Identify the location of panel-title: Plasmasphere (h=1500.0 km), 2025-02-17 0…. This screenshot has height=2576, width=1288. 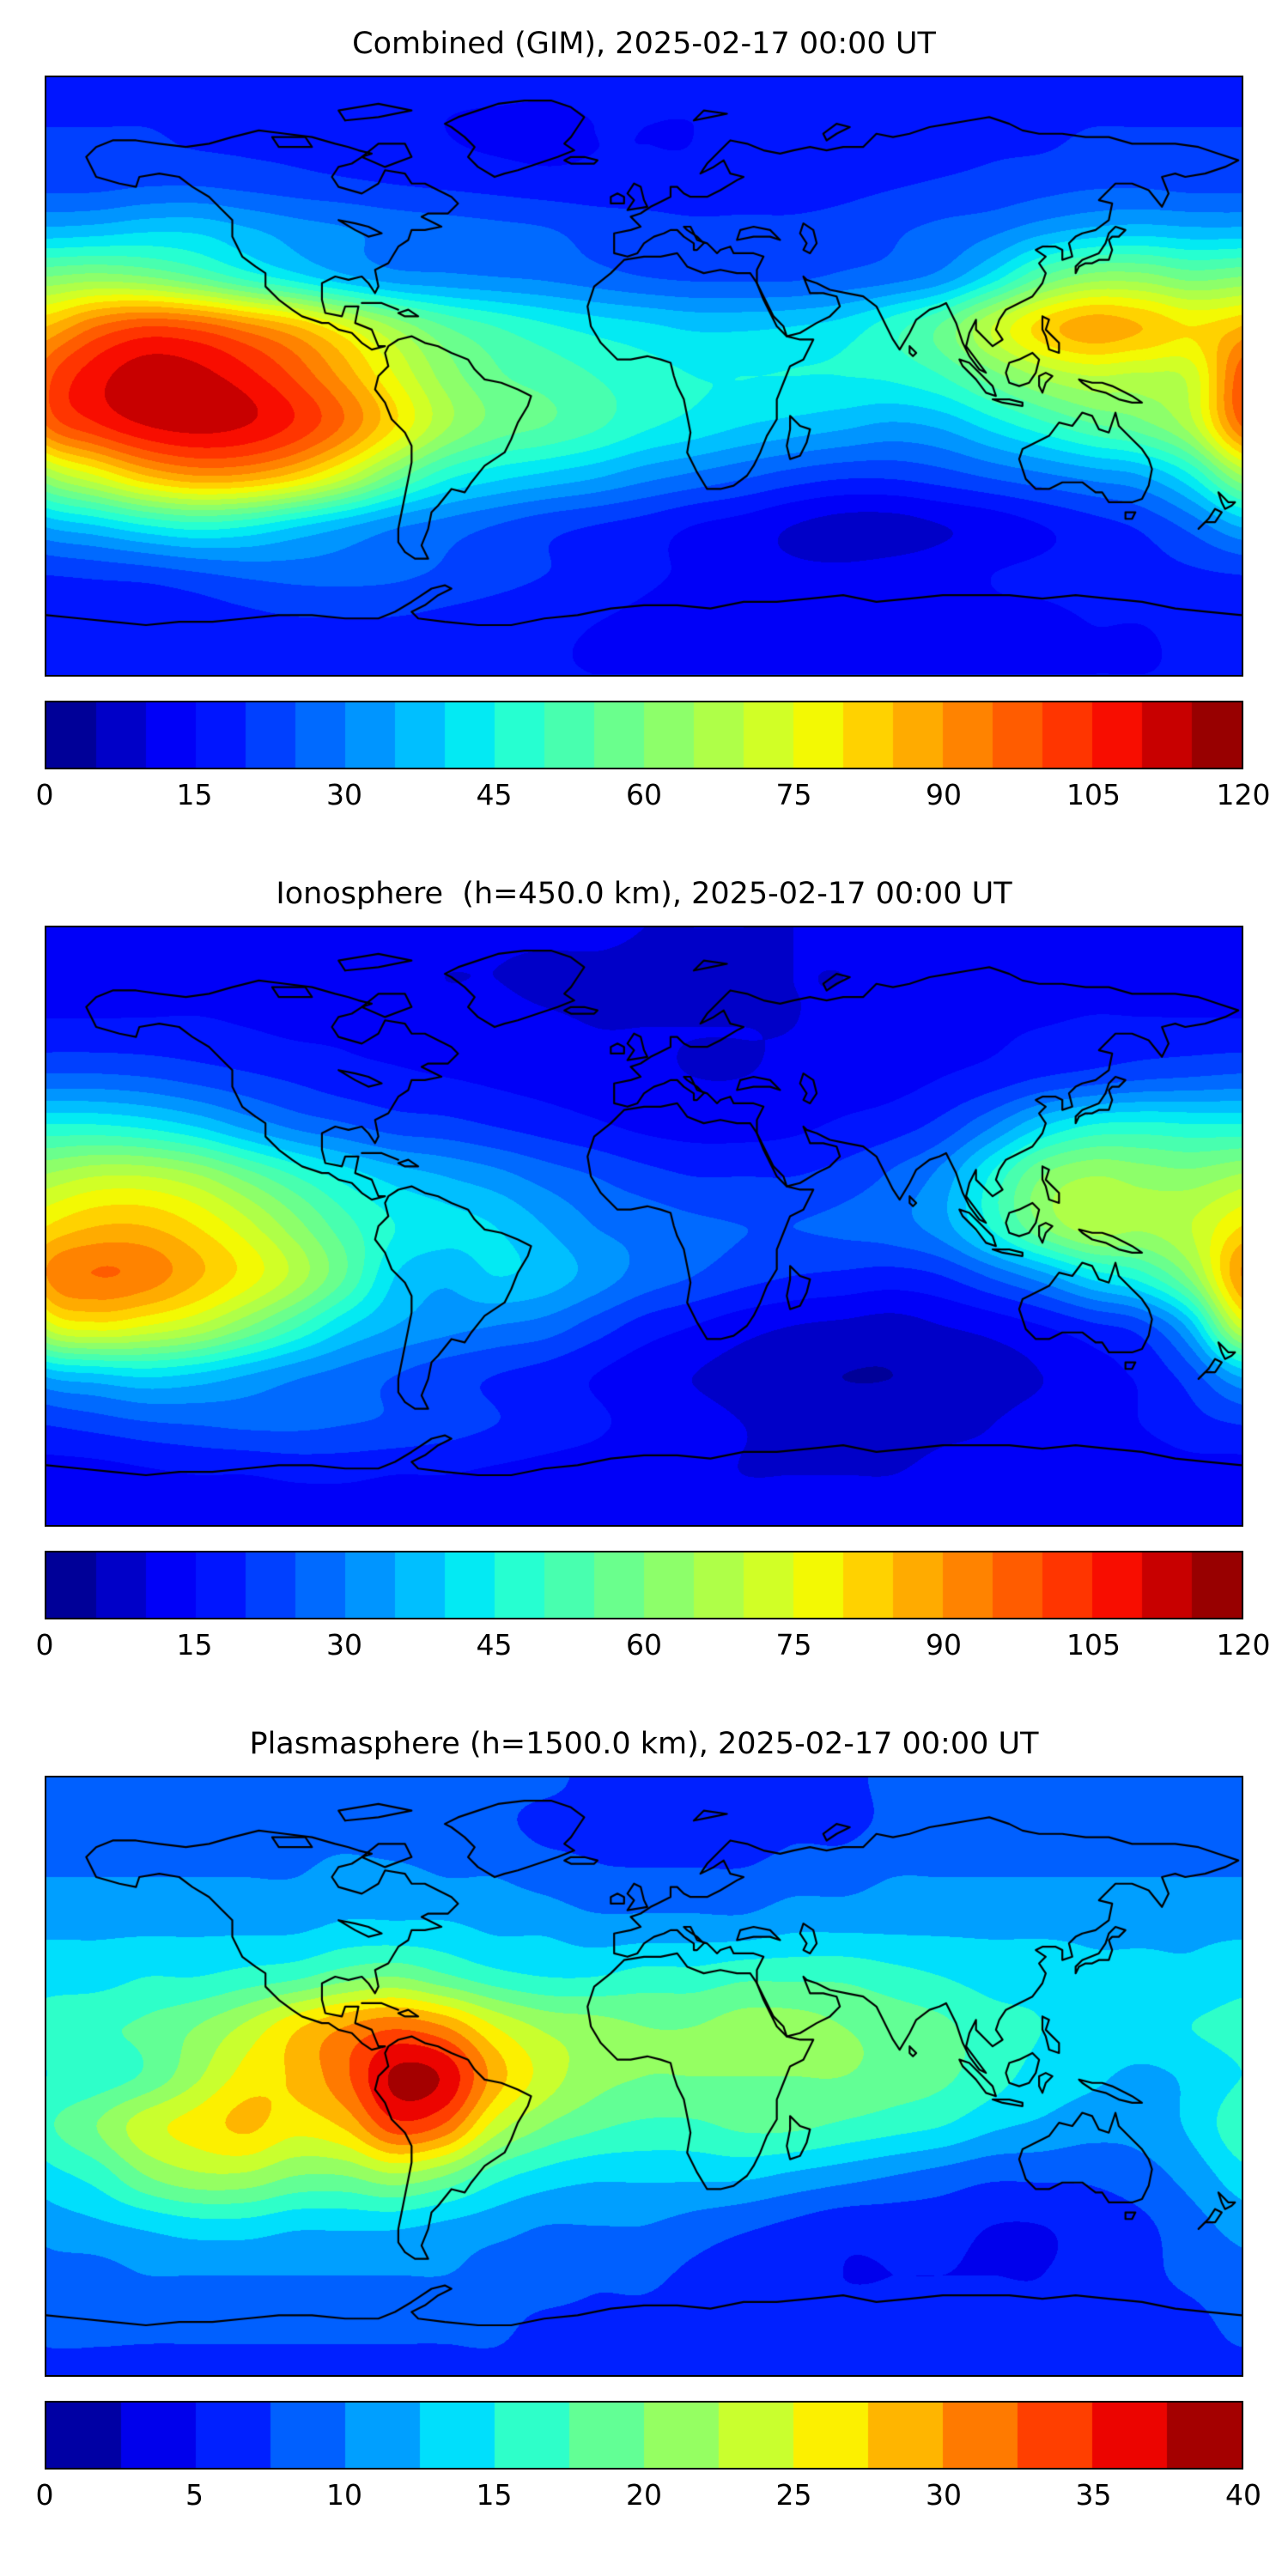
(644, 1744).